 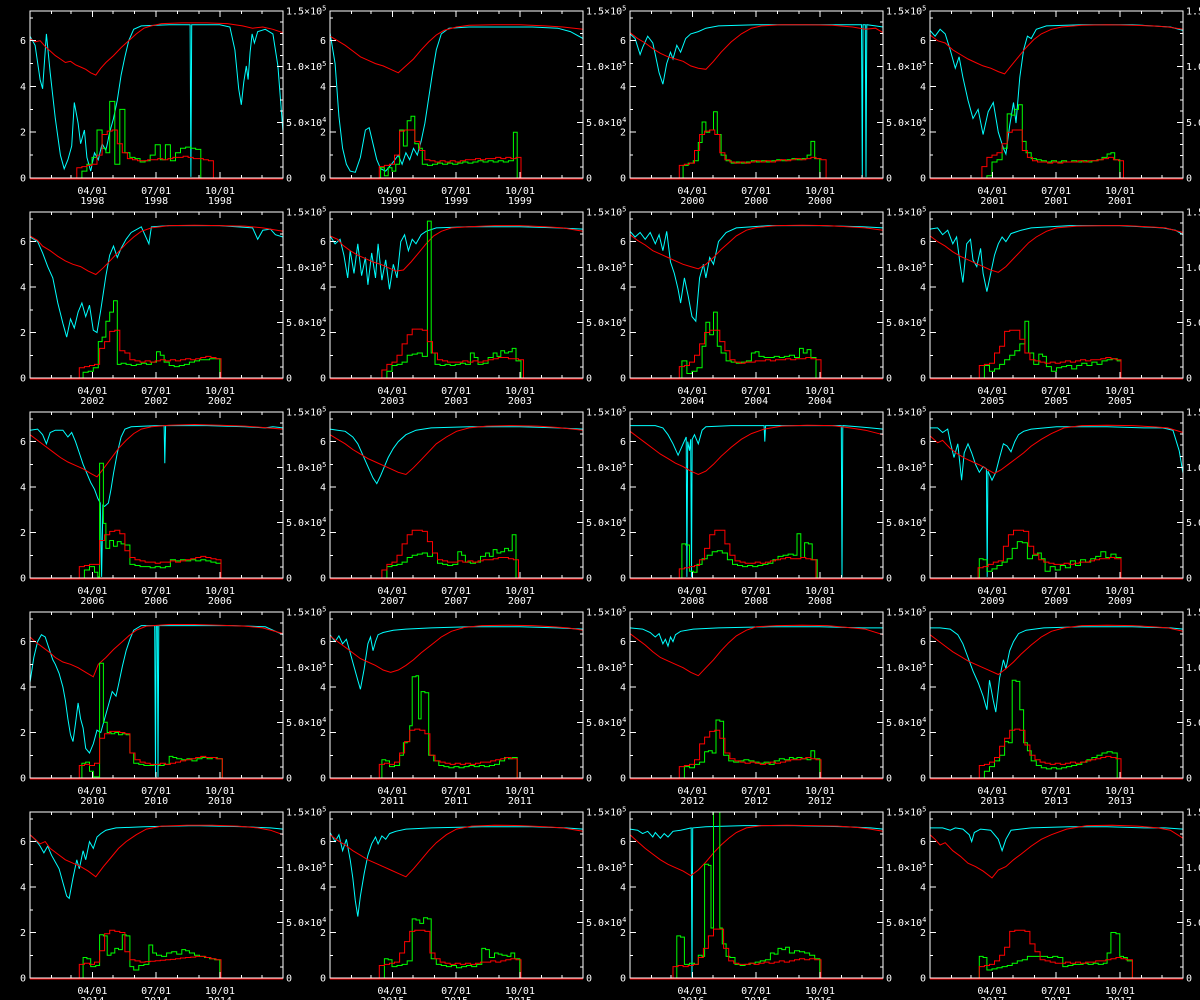 I want to click on x-axis-year-label: 2014, so click(x=92, y=998).